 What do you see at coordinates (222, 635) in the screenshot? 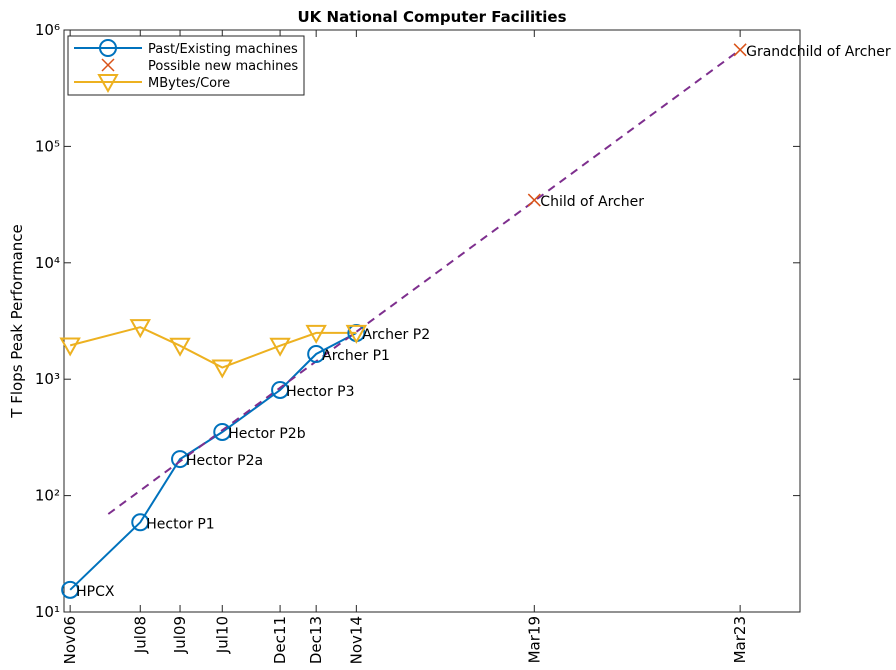
I see `x-tick-label: Jul10` at bounding box center [222, 635].